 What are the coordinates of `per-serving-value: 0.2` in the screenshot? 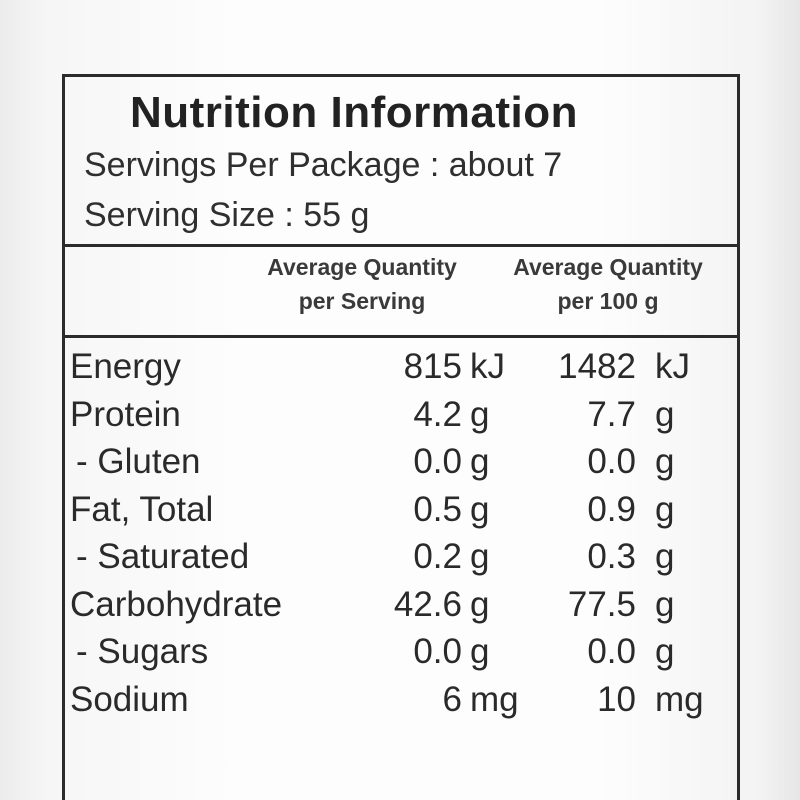 It's located at (437, 556).